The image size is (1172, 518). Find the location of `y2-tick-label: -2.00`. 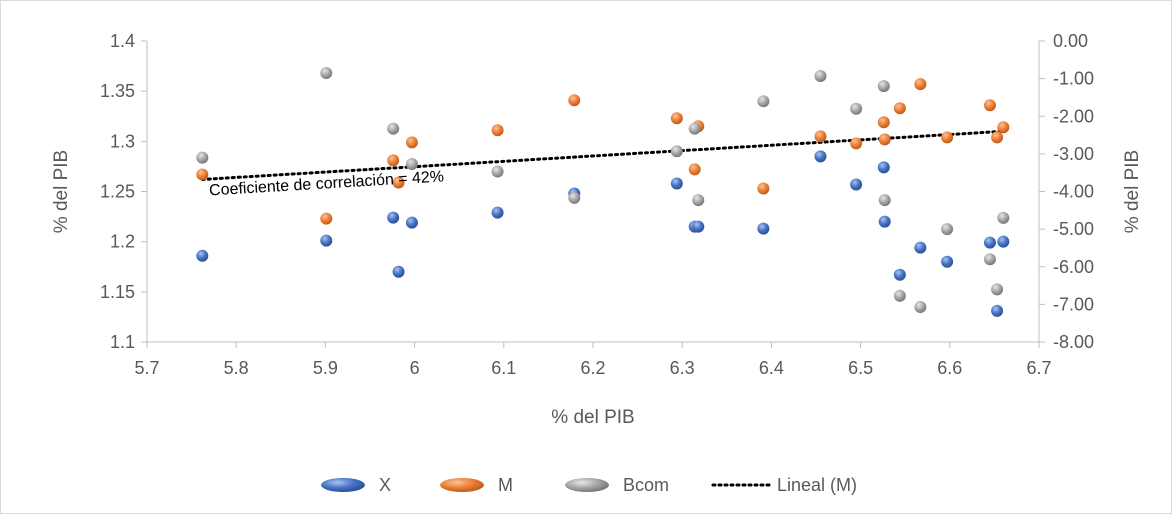

y2-tick-label: -2.00 is located at coordinates (1073, 116).